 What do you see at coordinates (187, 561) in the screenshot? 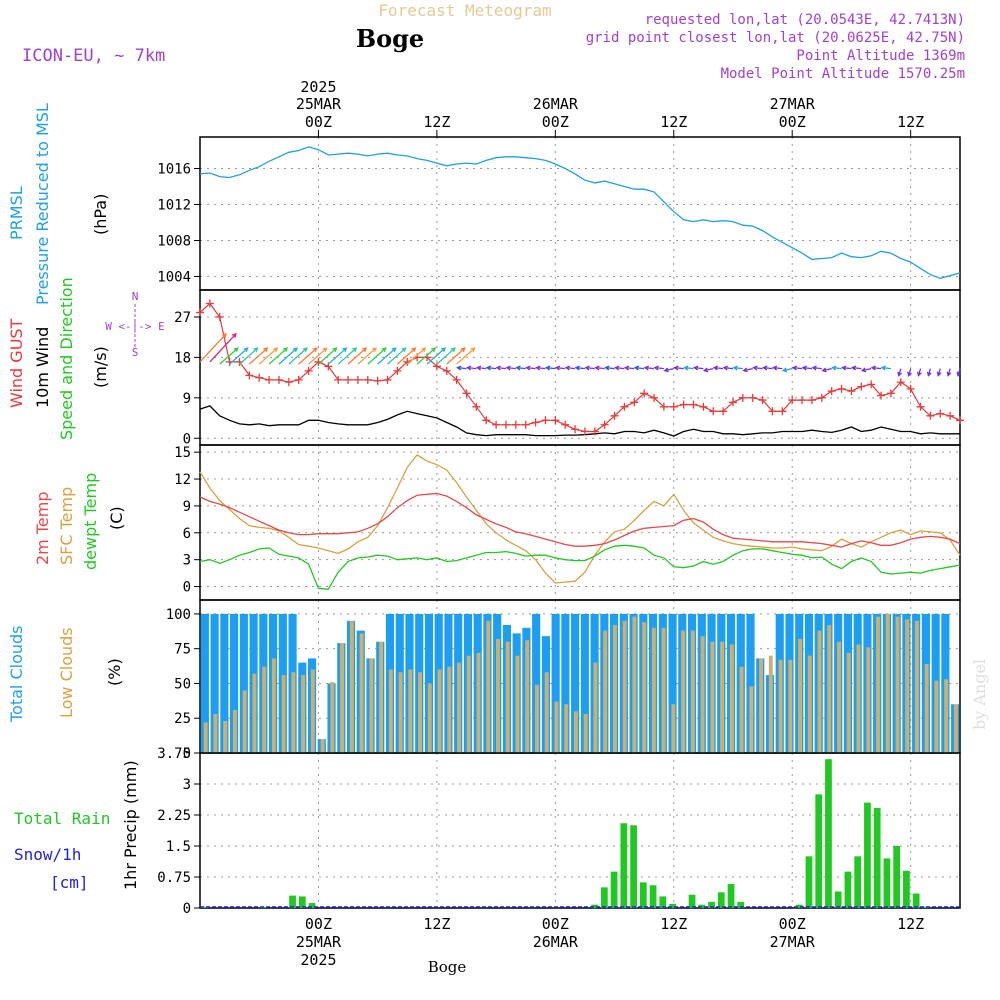
I see `y-tick-label: 3` at bounding box center [187, 561].